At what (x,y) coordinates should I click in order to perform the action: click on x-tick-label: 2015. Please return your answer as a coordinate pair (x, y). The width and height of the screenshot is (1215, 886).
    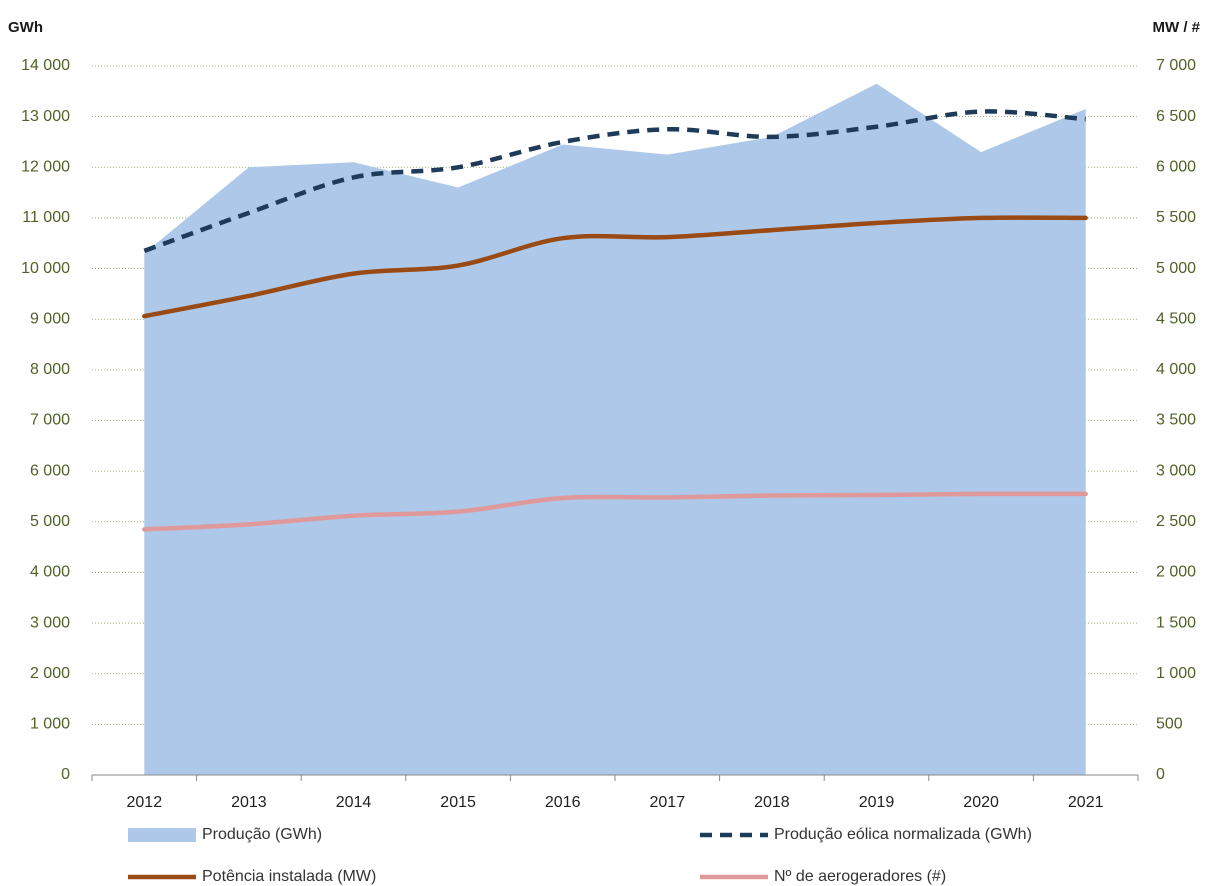
    Looking at the image, I should click on (458, 802).